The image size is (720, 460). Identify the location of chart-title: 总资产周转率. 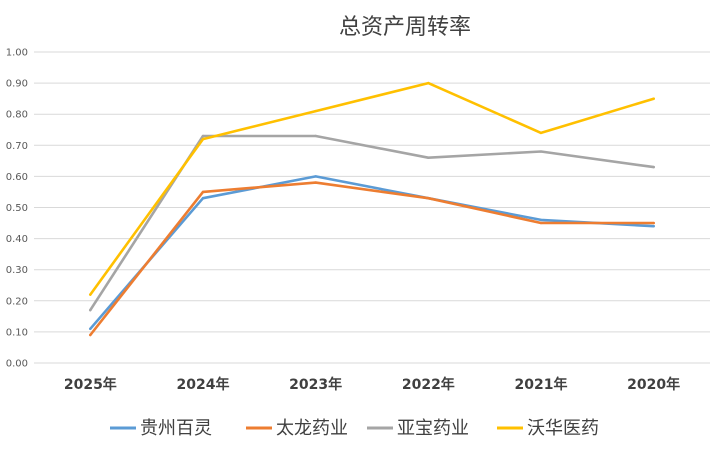
(405, 27).